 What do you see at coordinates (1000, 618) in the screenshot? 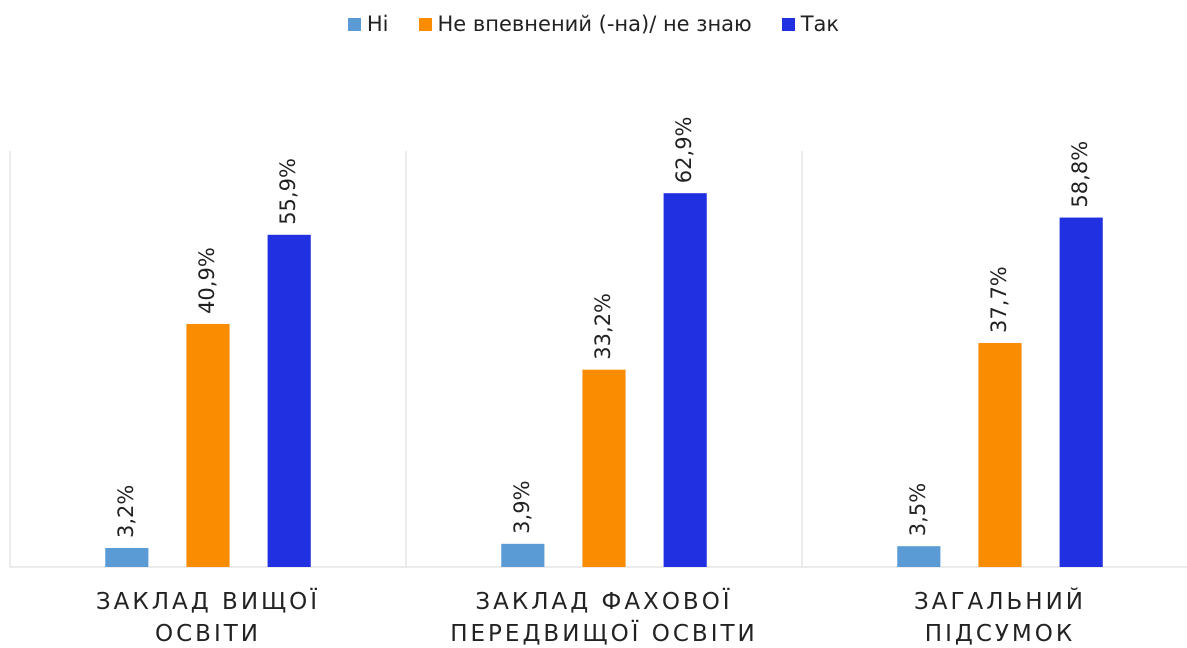
I see `x-tick-label: ЗАГАЛЬНИЙ ПІДСУМОК` at bounding box center [1000, 618].